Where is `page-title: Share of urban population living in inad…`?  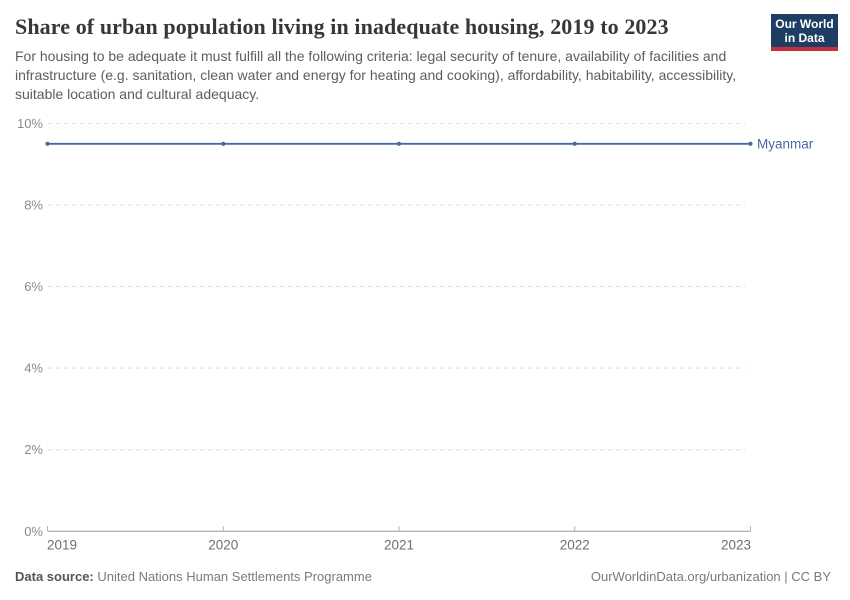 page-title: Share of urban population living in inad… is located at coordinates (342, 26).